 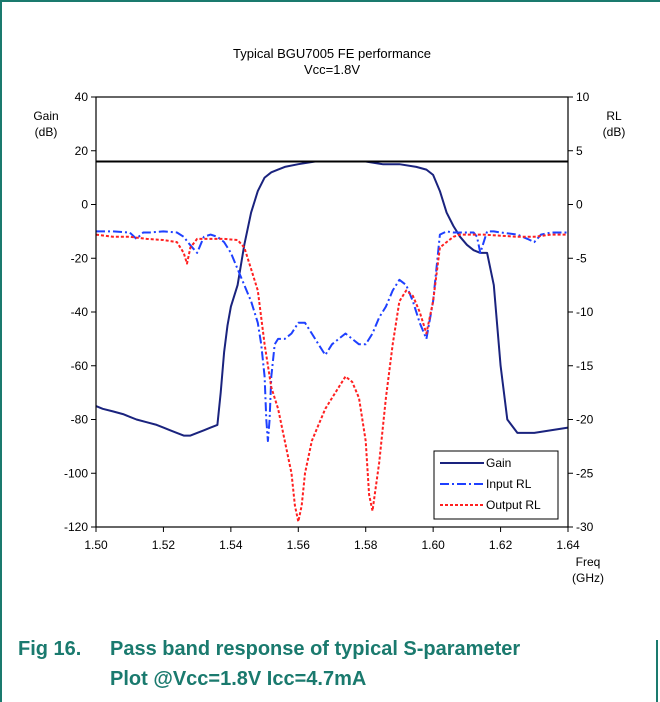 What do you see at coordinates (96, 545) in the screenshot?
I see `x-tick-label: 1.50` at bounding box center [96, 545].